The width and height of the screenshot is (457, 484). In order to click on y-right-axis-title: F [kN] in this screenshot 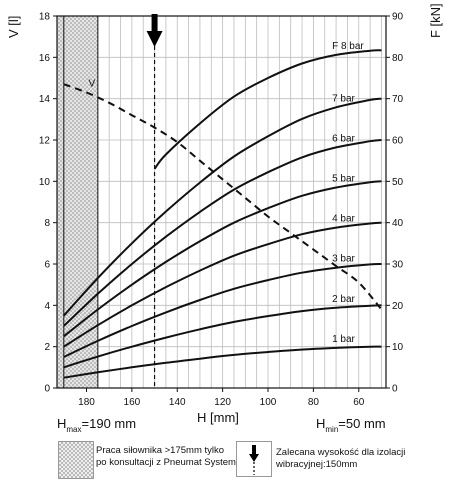, I will do `click(435, 20)`.